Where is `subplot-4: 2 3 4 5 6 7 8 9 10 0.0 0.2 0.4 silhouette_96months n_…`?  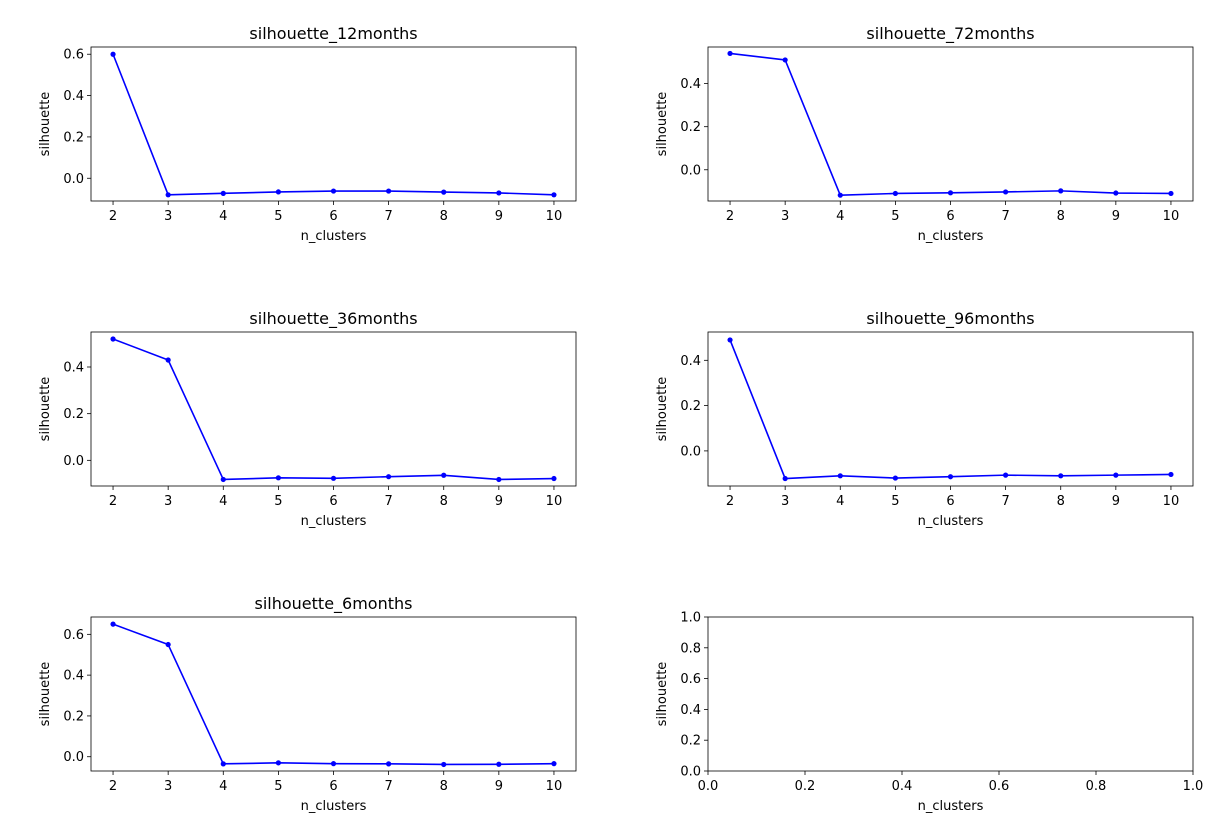 subplot-4: 2 3 4 5 6 7 8 9 10 0.0 0.2 0.4 silhouette_96months n_… is located at coordinates (924, 419).